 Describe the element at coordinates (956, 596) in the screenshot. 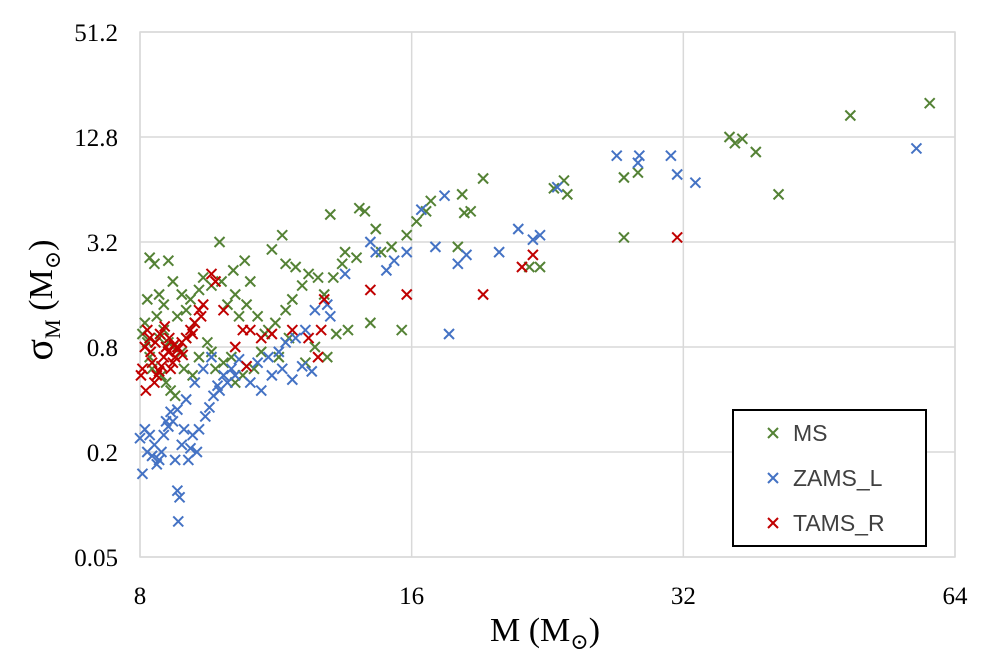

I see `x-tick-label: 64` at that location.